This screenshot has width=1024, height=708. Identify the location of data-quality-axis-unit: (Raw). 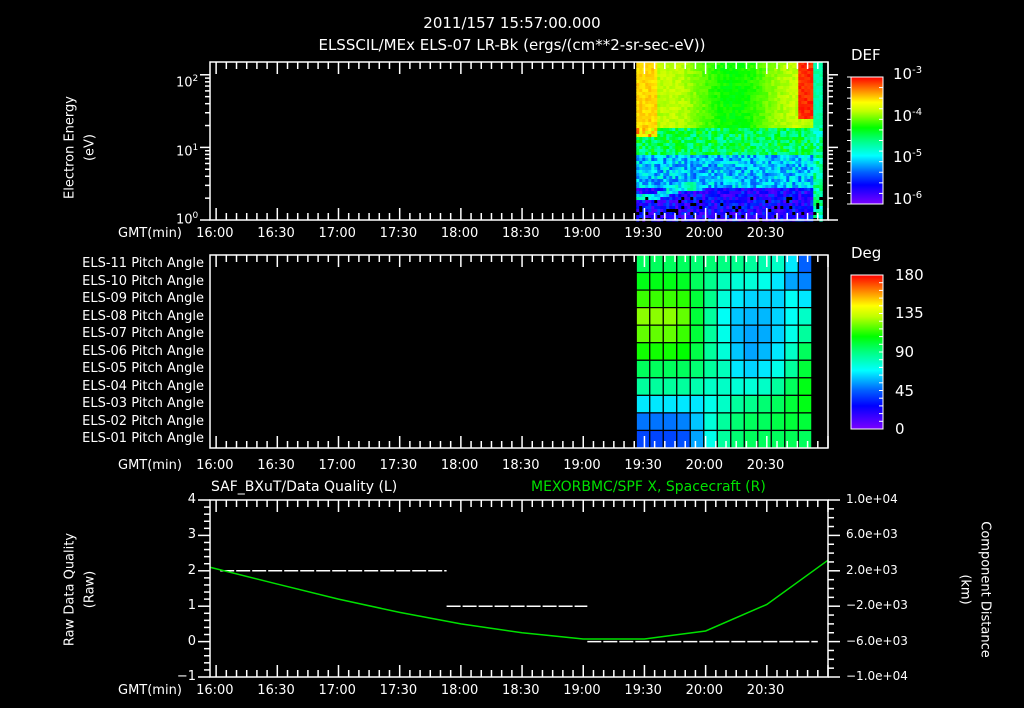
(90, 589).